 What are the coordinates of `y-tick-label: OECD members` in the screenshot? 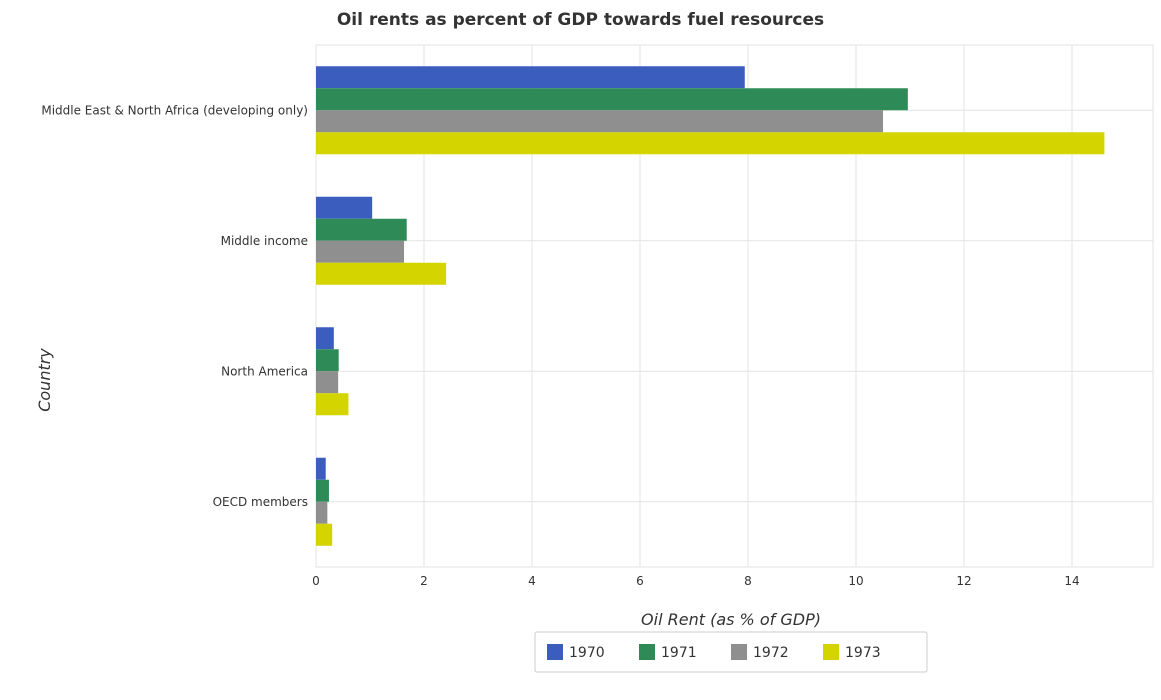 It's located at (260, 502).